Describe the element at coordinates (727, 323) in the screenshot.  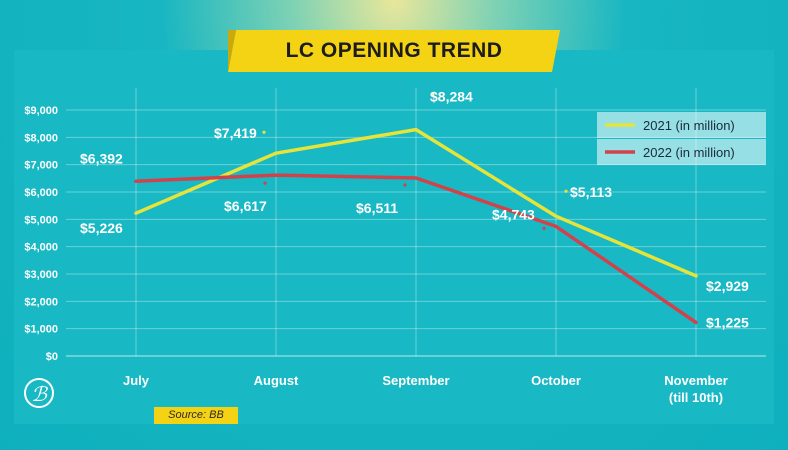
I see `data-label: $1,225` at that location.